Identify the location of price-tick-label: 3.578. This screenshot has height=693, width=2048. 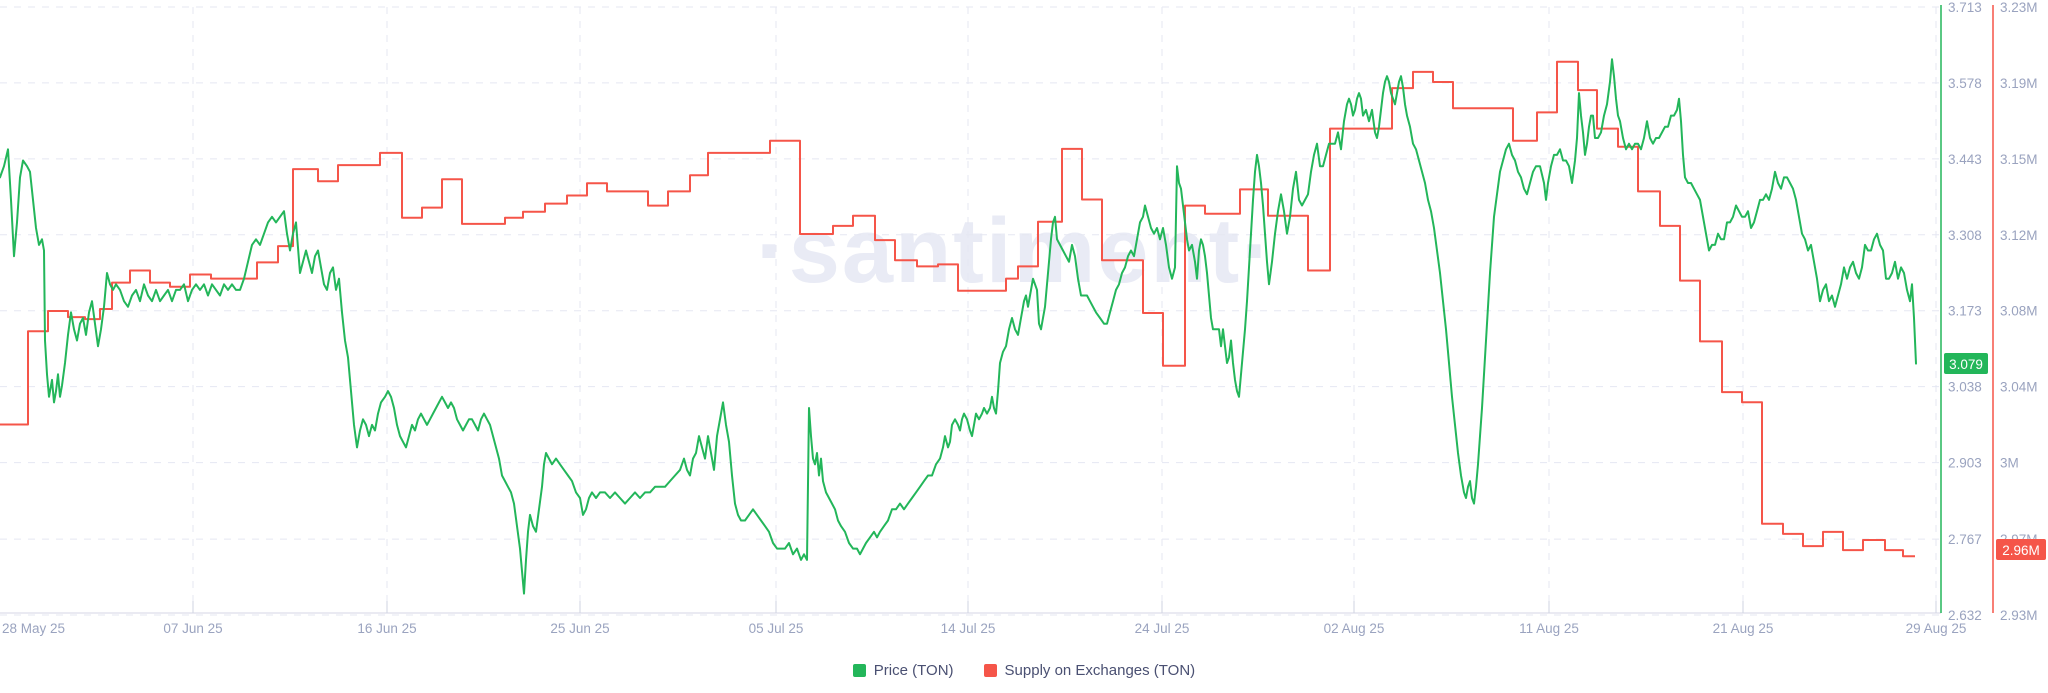
(1965, 83).